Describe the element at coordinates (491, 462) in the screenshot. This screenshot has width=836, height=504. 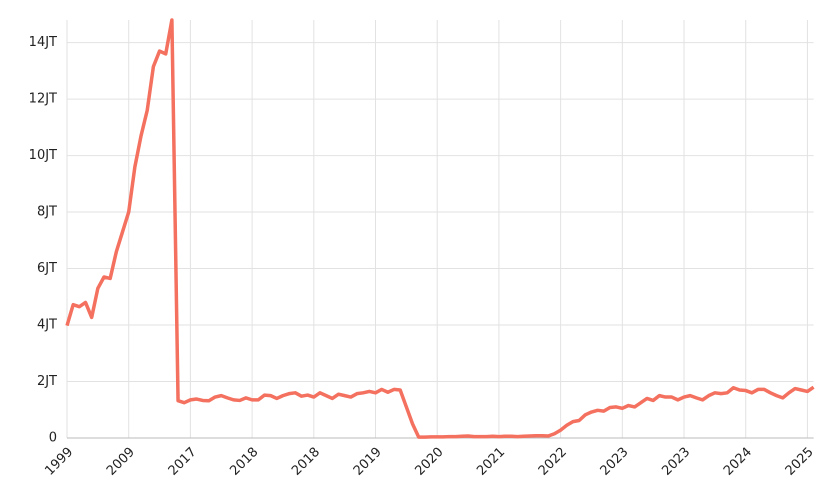
I see `x-tick-label: 2021` at that location.